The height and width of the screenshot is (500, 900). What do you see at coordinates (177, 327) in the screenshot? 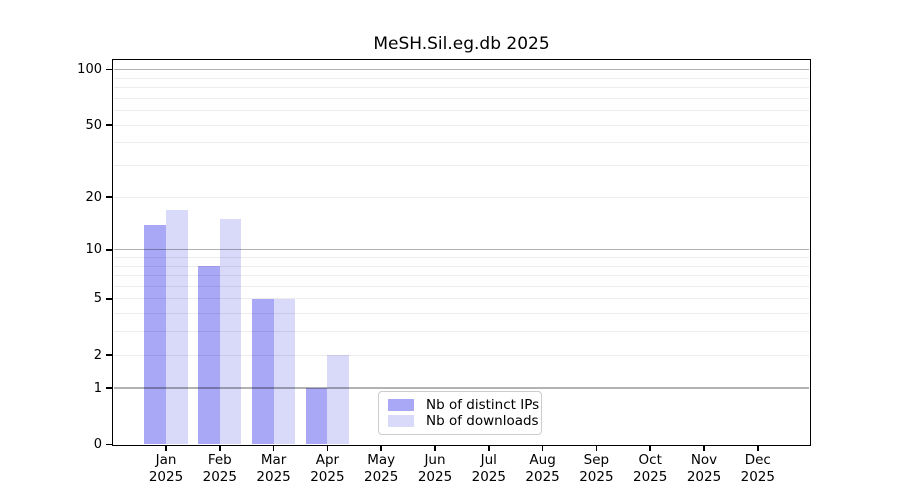
I see `bar-downloads-jan` at bounding box center [177, 327].